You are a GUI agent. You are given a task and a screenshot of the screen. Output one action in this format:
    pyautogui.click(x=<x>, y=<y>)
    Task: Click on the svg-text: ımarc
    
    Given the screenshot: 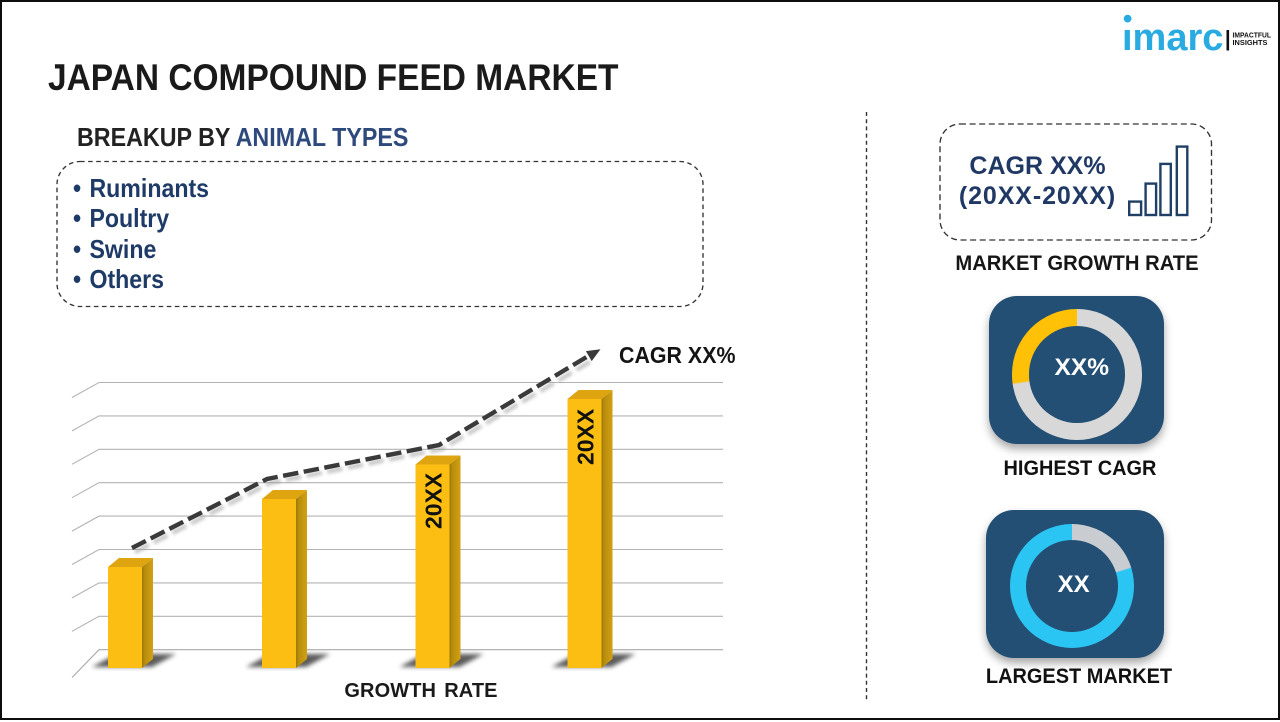 What is the action you would take?
    pyautogui.click(x=1172, y=38)
    